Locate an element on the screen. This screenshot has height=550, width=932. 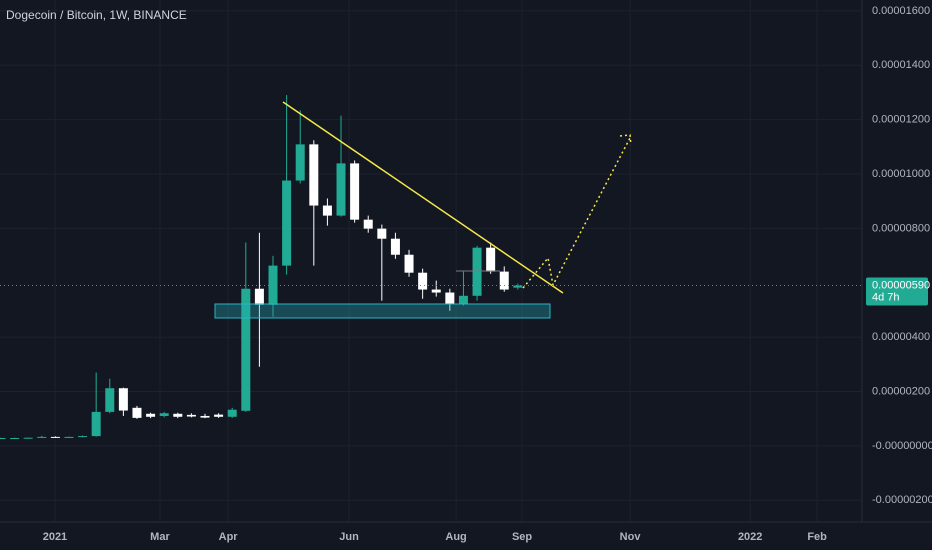
projection-arrowhead is located at coordinates (625, 140).